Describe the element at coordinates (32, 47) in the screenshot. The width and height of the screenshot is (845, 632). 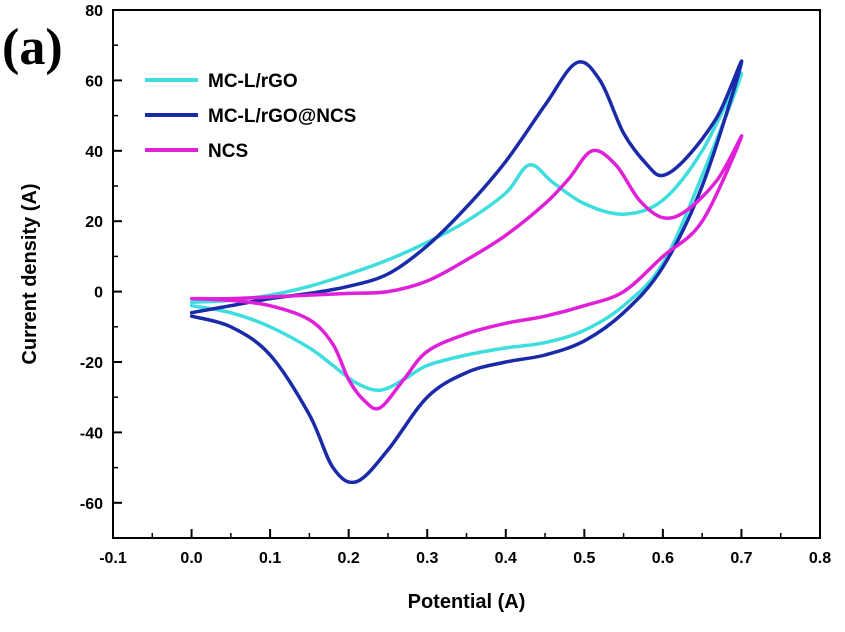
I see `panel-label: (a)` at that location.